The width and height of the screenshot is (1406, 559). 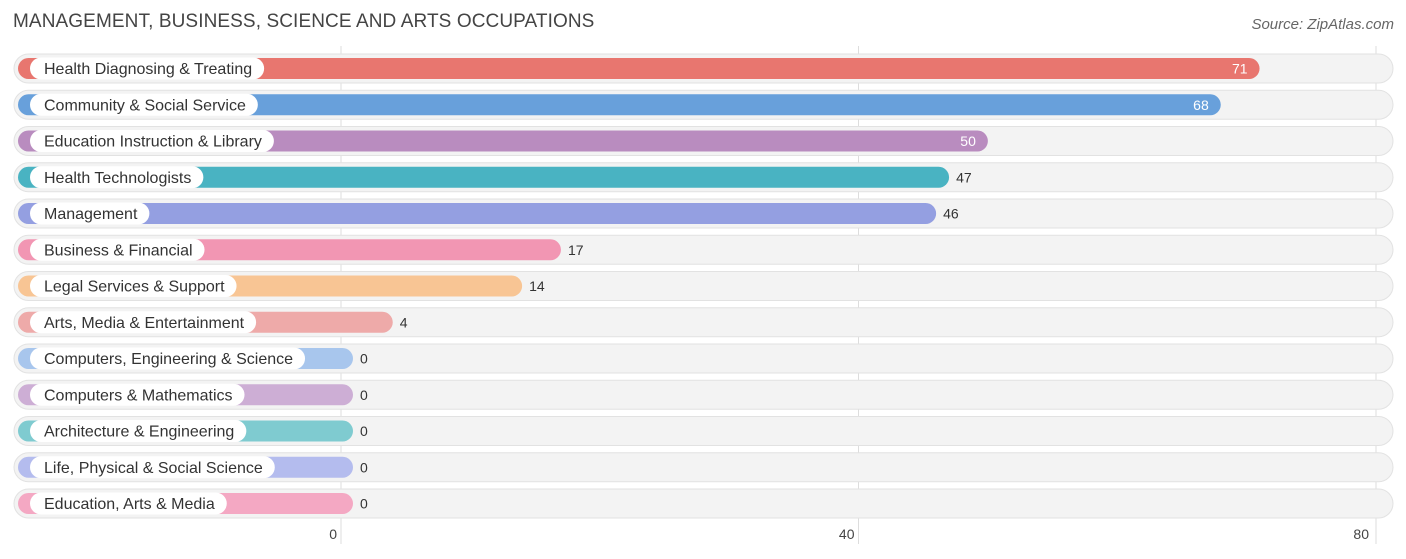 I want to click on bar-label: Architecture & Engineering, so click(x=139, y=432).